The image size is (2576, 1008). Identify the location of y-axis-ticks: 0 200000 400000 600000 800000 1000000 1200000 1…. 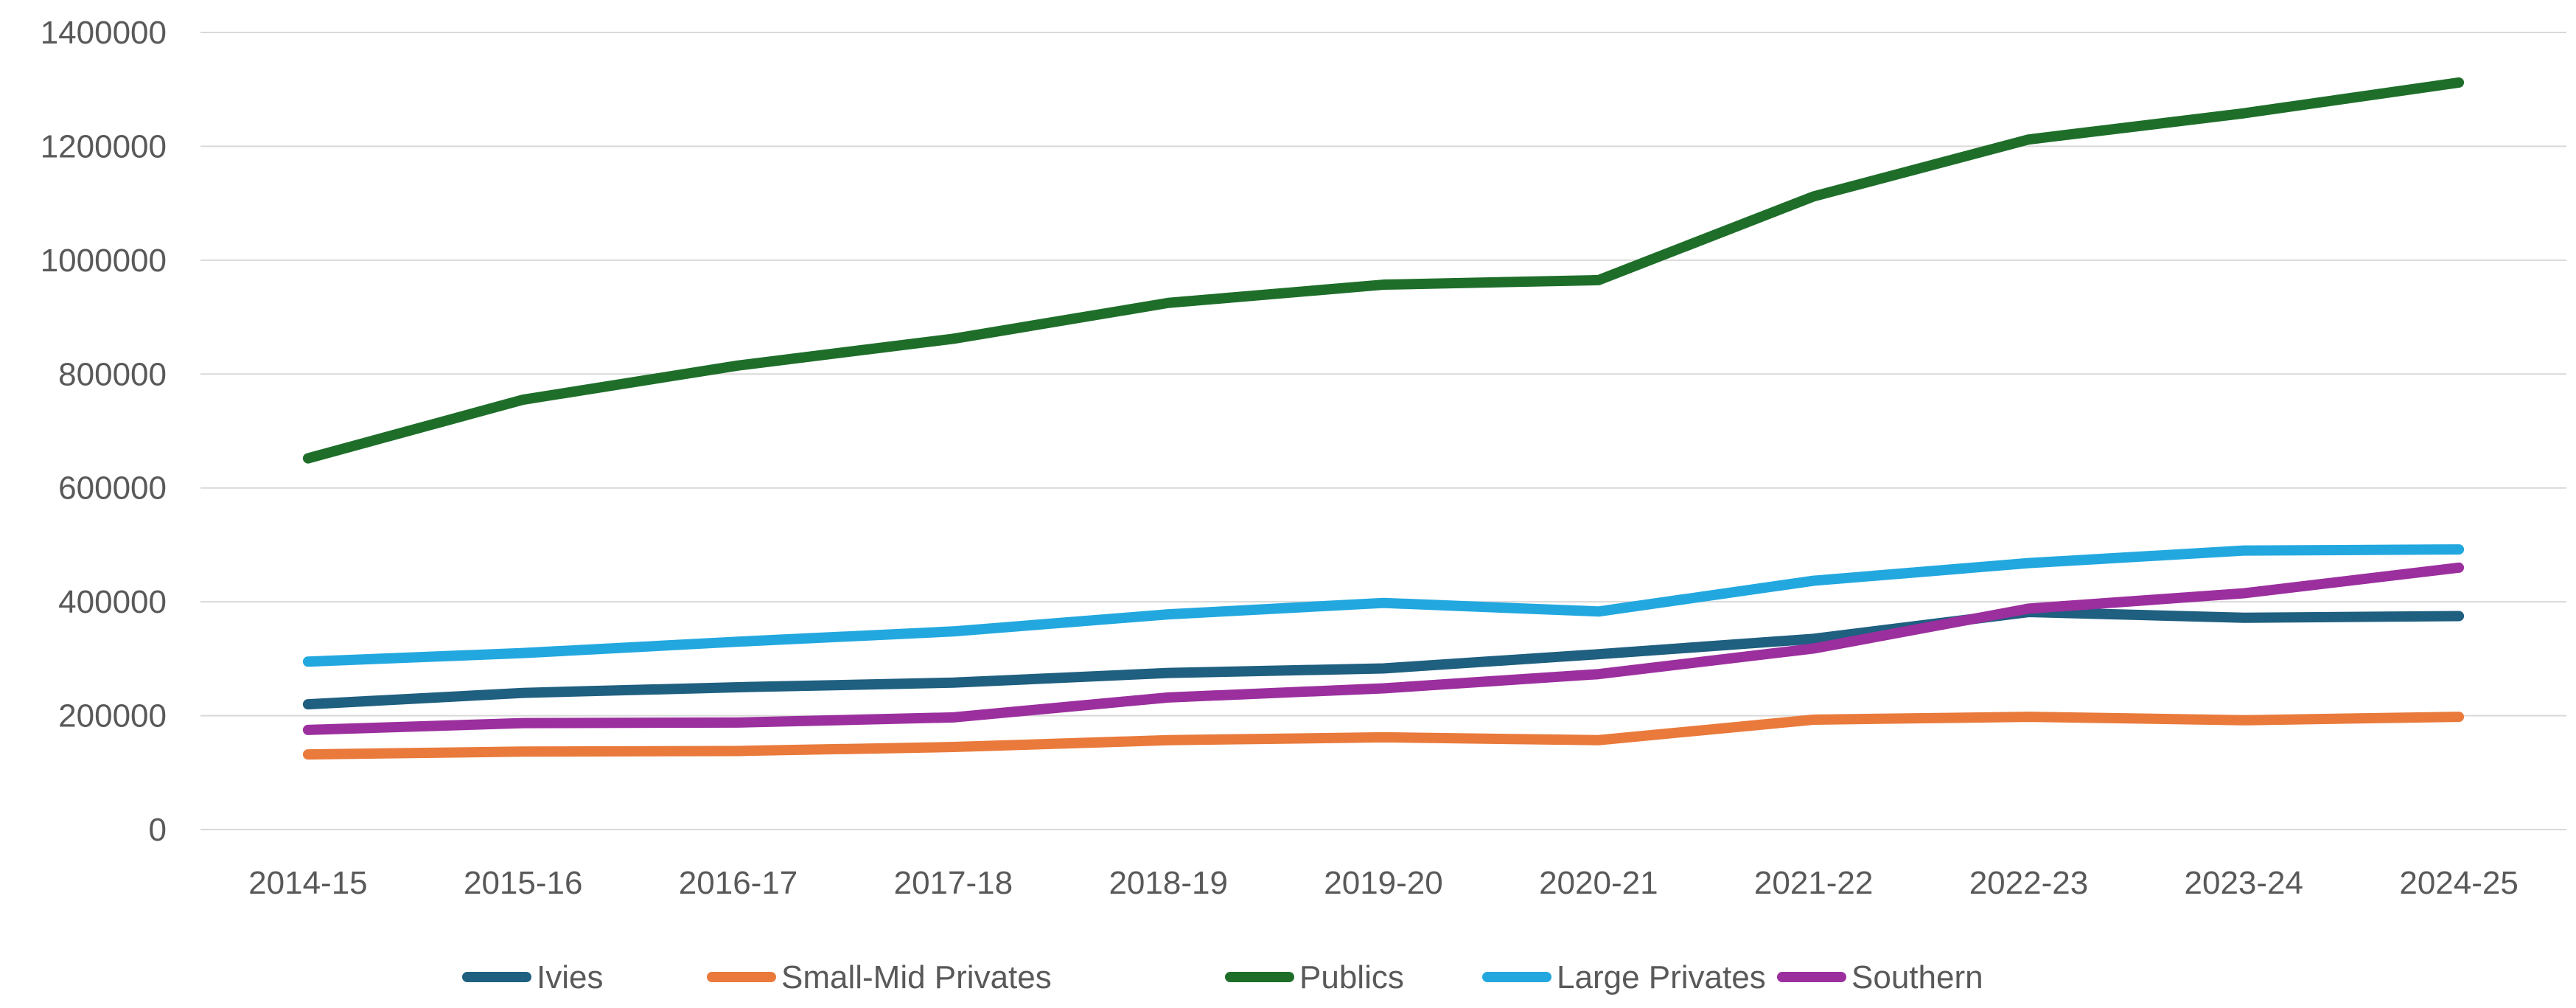
(104, 432).